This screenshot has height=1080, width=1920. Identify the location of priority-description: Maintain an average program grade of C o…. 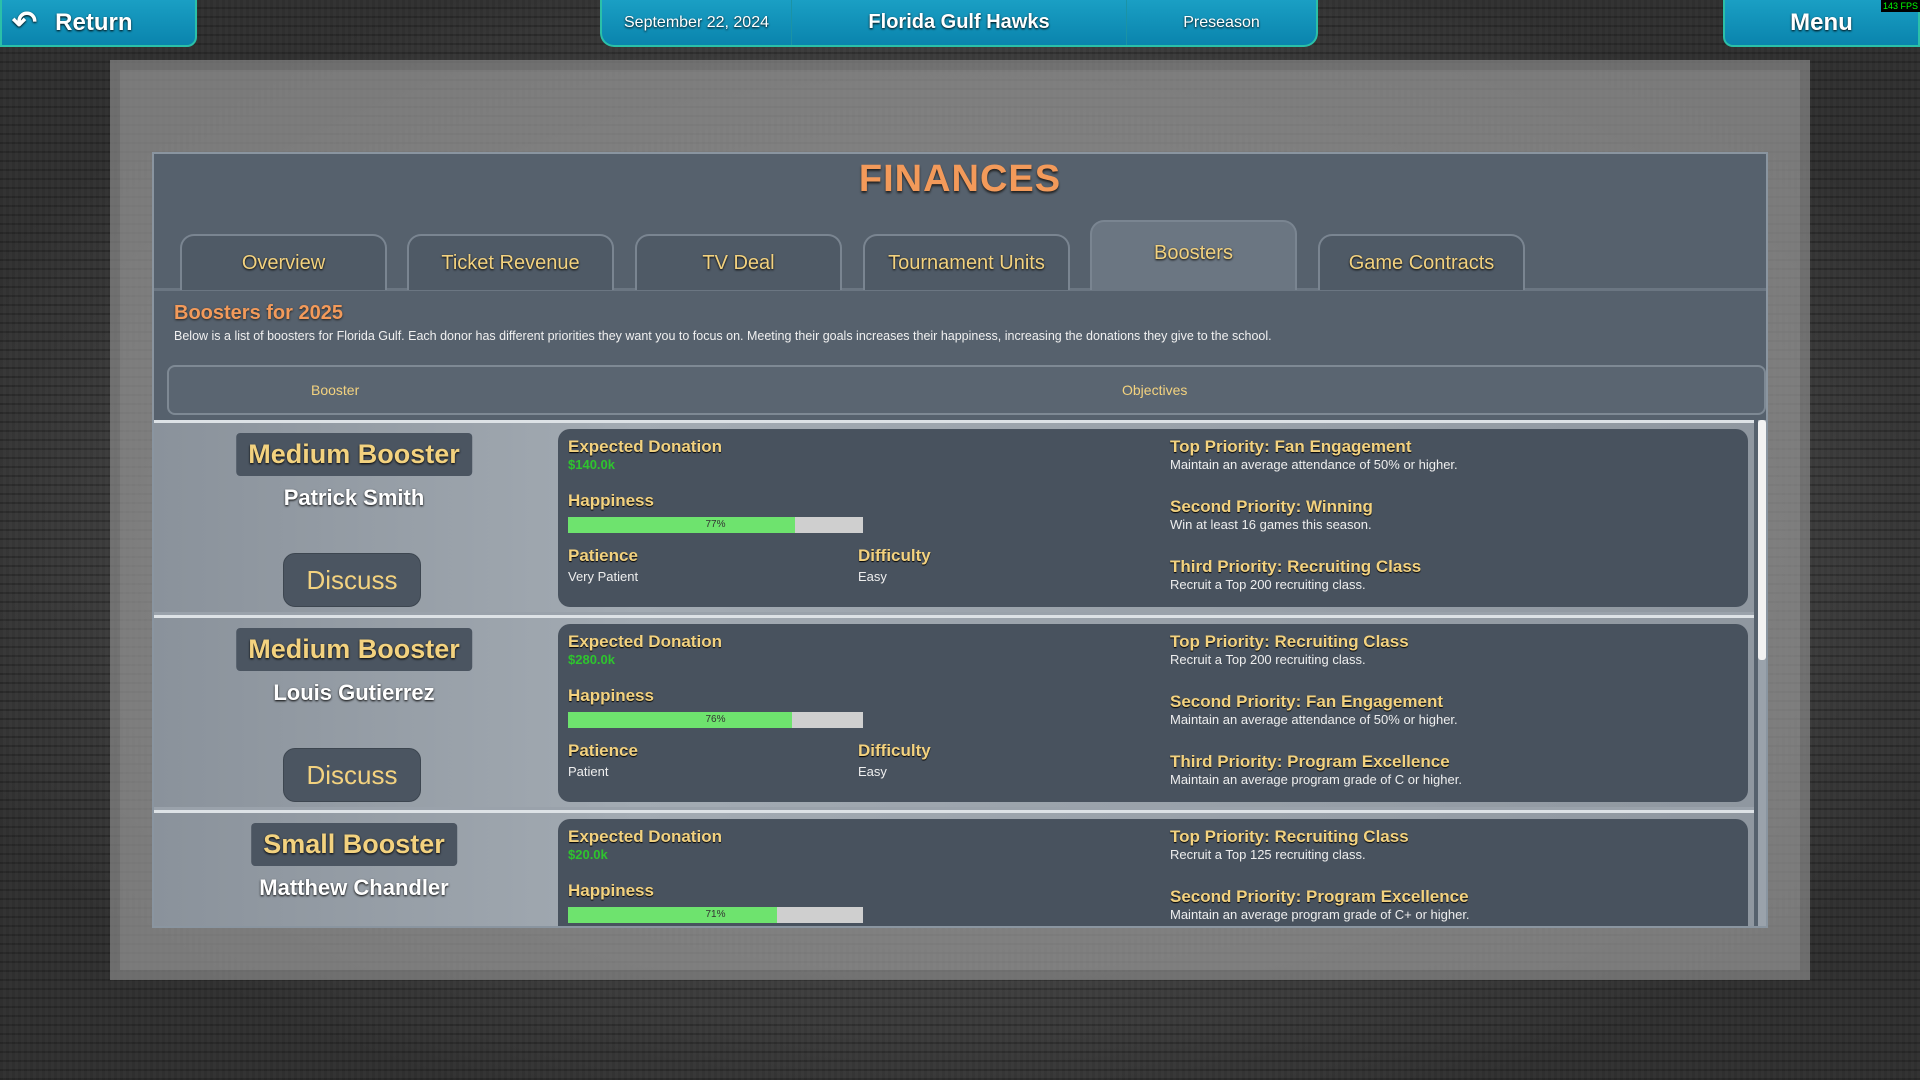
(1316, 779).